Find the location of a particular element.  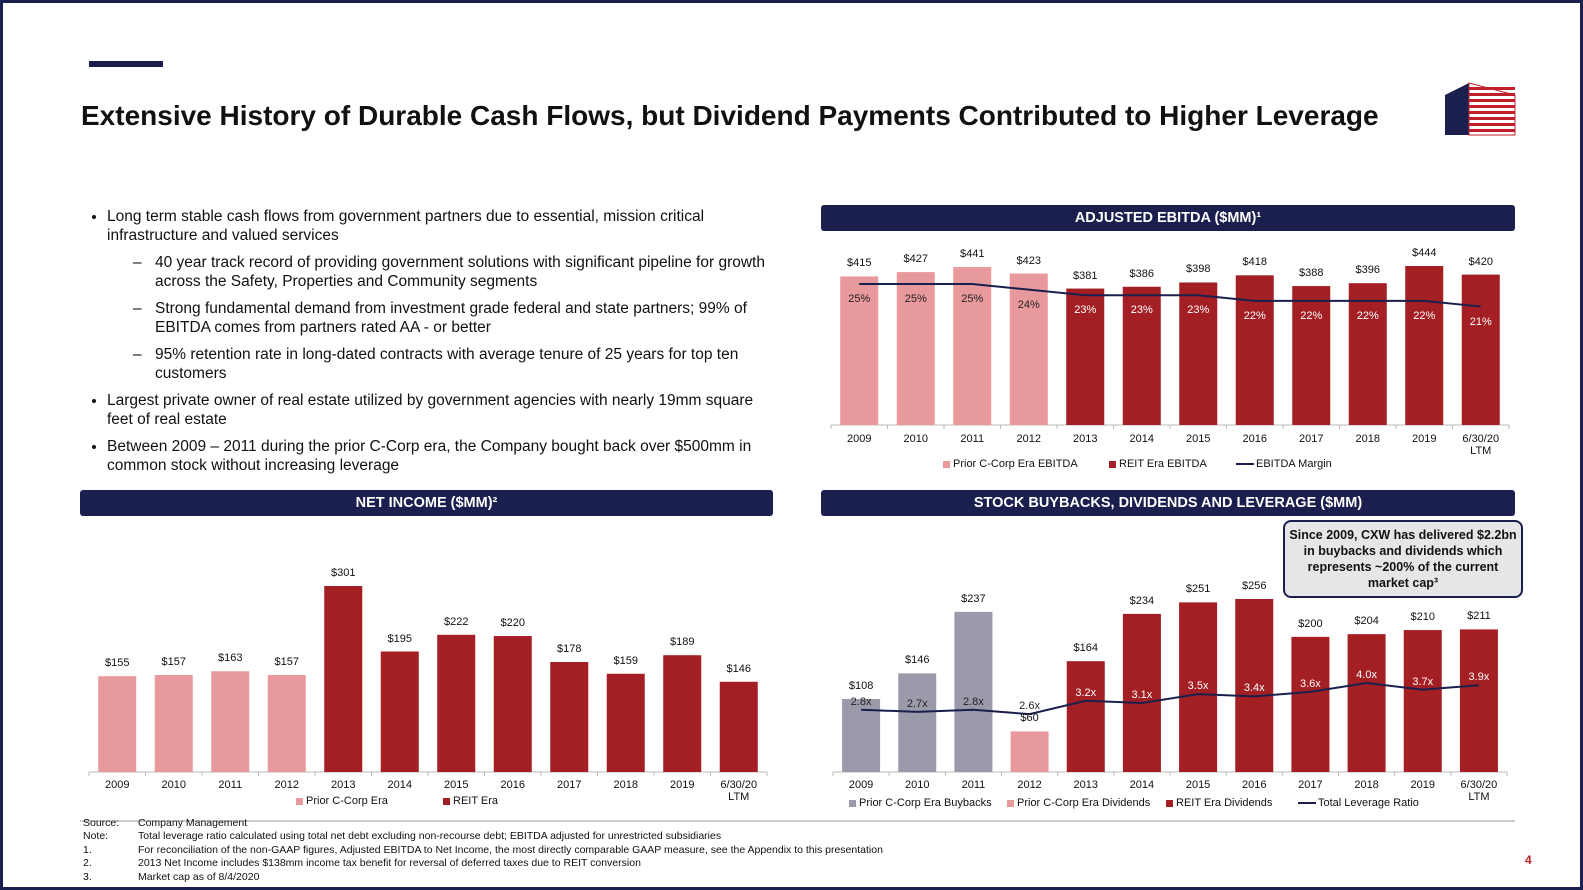

value-label: $423 is located at coordinates (1028, 260).